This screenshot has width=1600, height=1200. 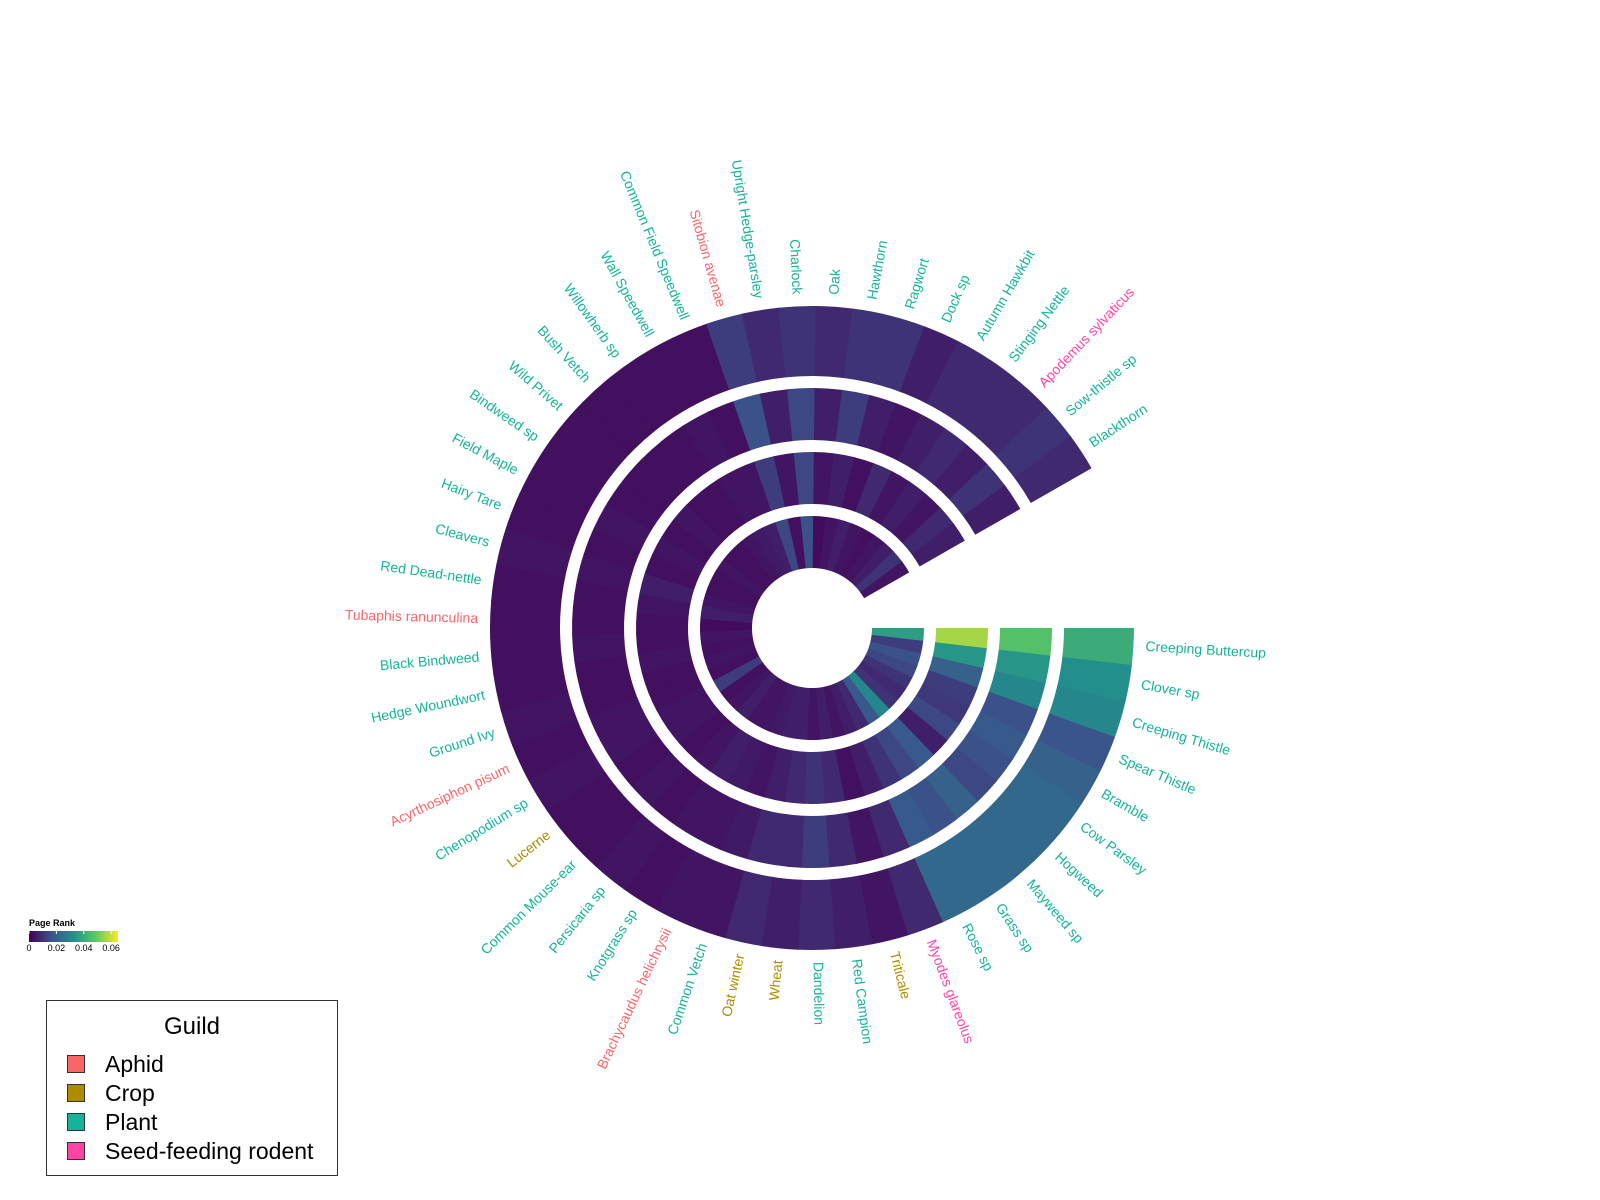 What do you see at coordinates (192, 1026) in the screenshot?
I see `legend-title: Guild` at bounding box center [192, 1026].